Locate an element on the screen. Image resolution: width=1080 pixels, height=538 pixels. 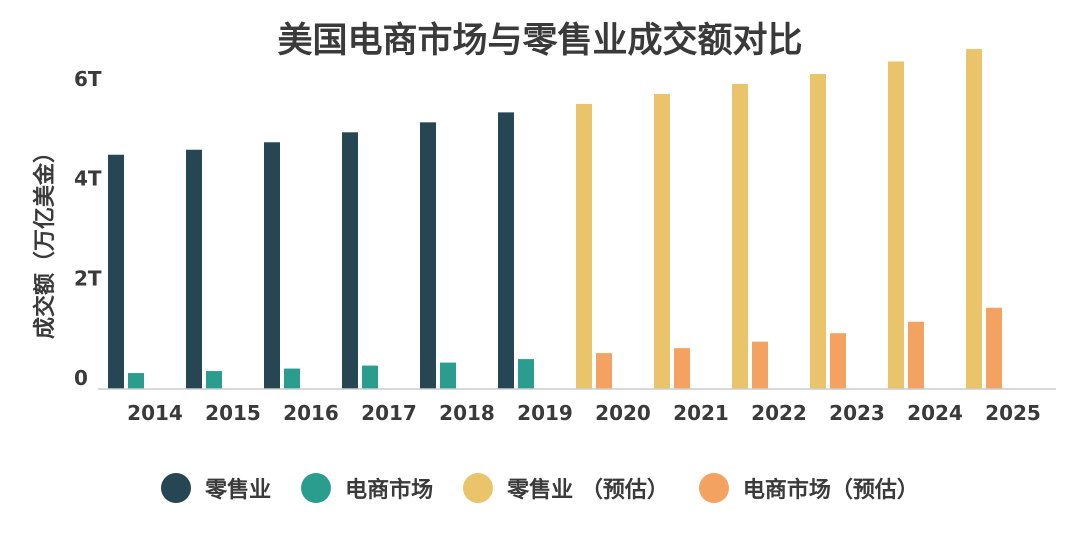
bar-2-2017 is located at coordinates (370, 377).